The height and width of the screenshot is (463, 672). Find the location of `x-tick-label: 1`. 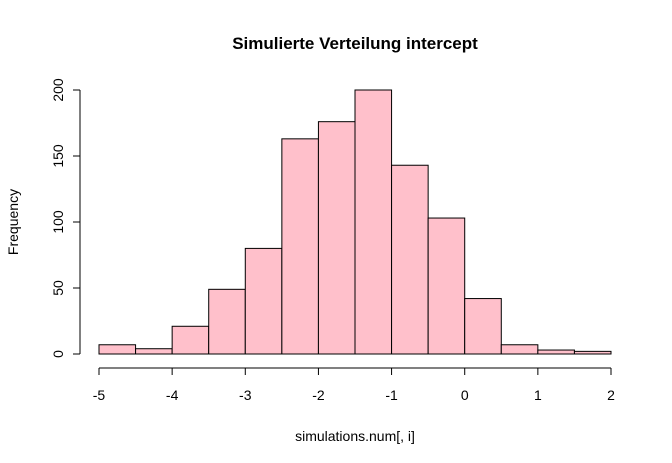

x-tick-label: 1 is located at coordinates (538, 395).